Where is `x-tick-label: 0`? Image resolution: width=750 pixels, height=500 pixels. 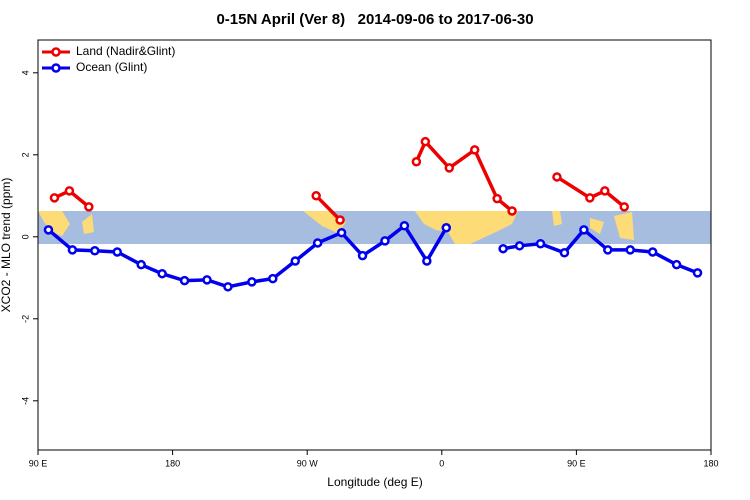 x-tick-label: 0 is located at coordinates (441, 463).